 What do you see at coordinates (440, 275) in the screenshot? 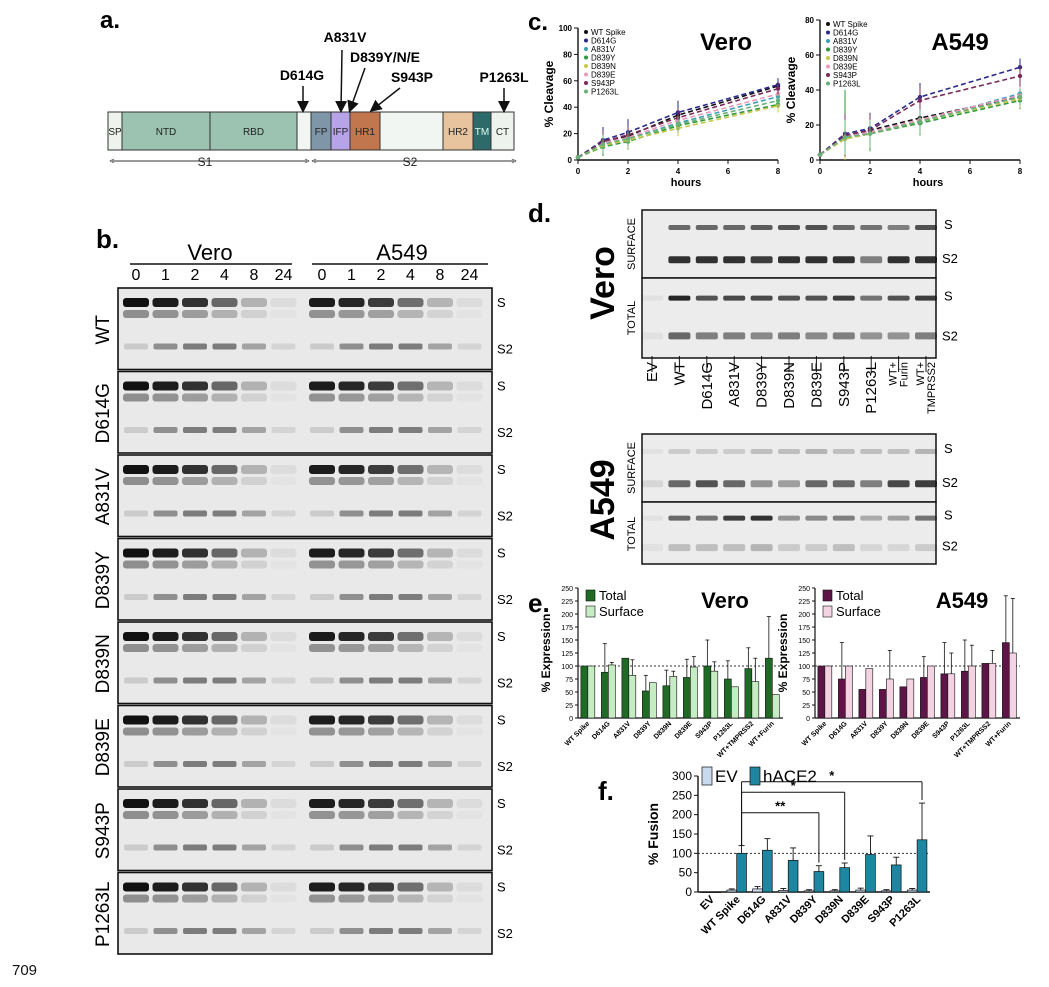
I see `timepoint-label: 8` at bounding box center [440, 275].